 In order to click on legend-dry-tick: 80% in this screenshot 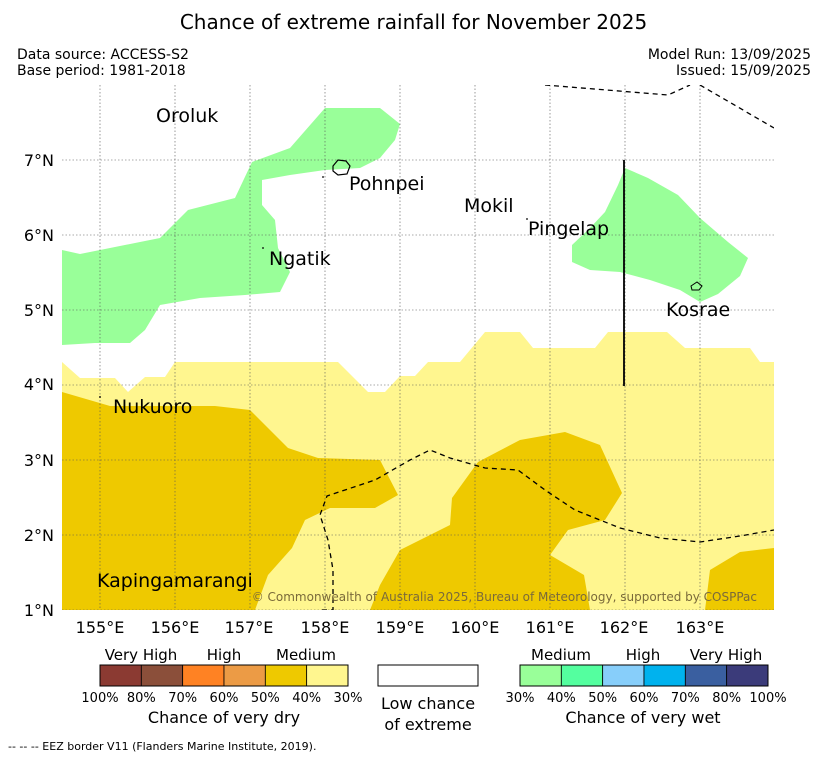, I will do `click(141, 698)`.